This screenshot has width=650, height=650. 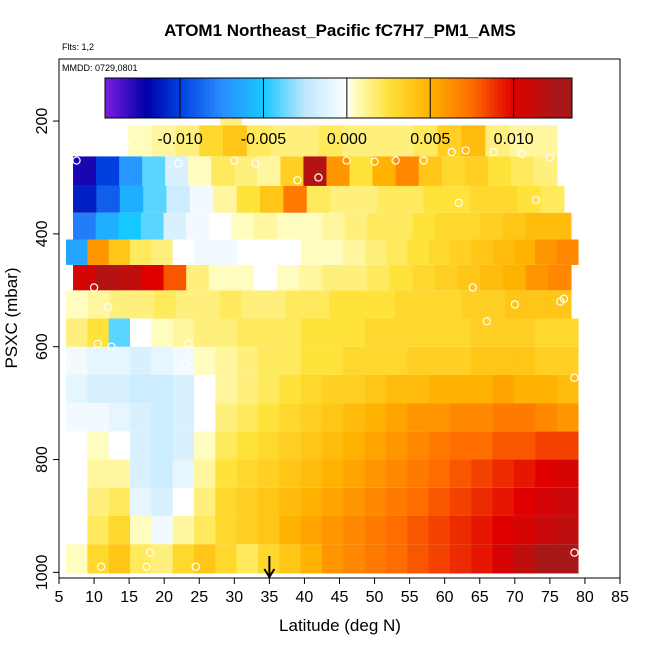 I want to click on x-tick-label: 50, so click(x=375, y=597).